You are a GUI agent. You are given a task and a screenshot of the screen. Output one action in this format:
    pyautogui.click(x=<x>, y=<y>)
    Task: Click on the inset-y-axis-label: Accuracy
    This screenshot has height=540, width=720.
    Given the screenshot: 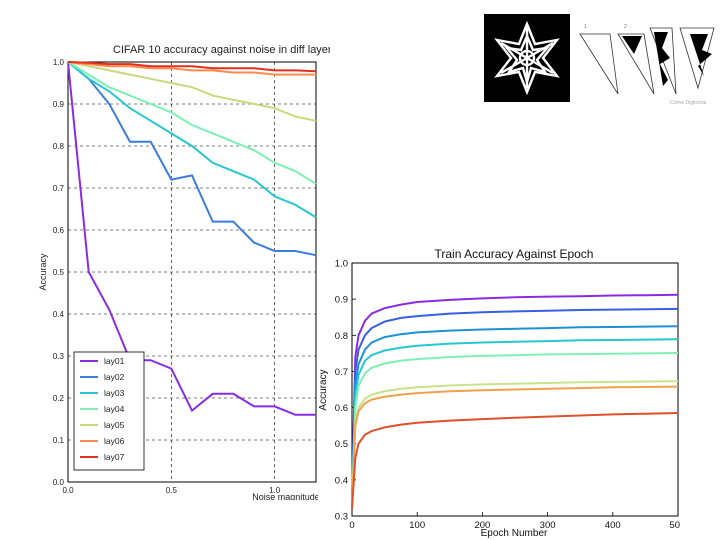 What is the action you would take?
    pyautogui.click(x=323, y=389)
    